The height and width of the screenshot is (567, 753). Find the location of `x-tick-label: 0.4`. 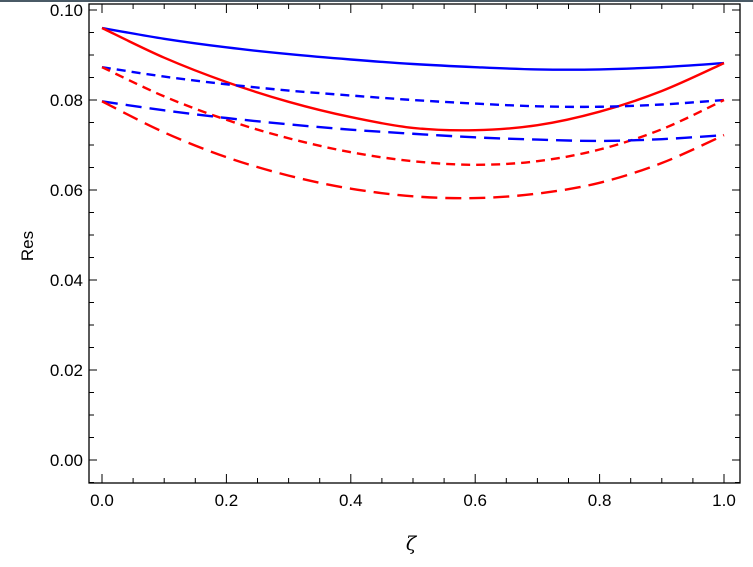

x-tick-label: 0.4 is located at coordinates (351, 500).